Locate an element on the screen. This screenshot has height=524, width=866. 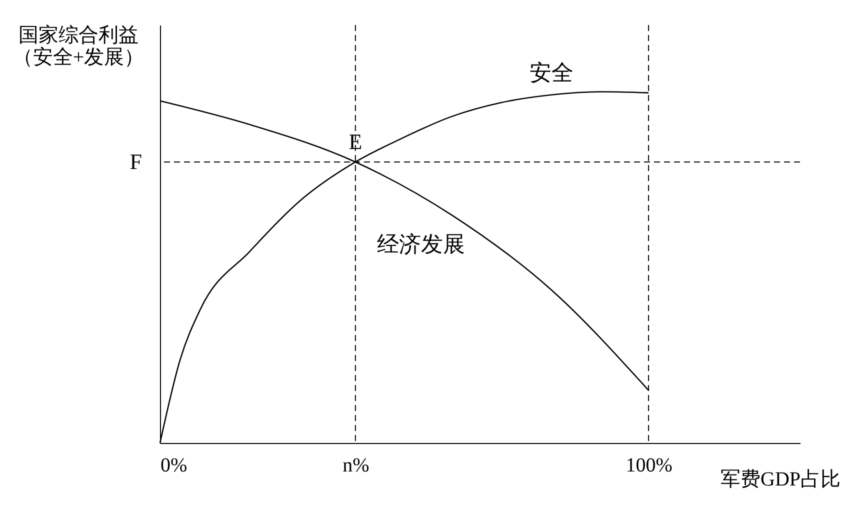
series-label: 经济发展 is located at coordinates (421, 244).